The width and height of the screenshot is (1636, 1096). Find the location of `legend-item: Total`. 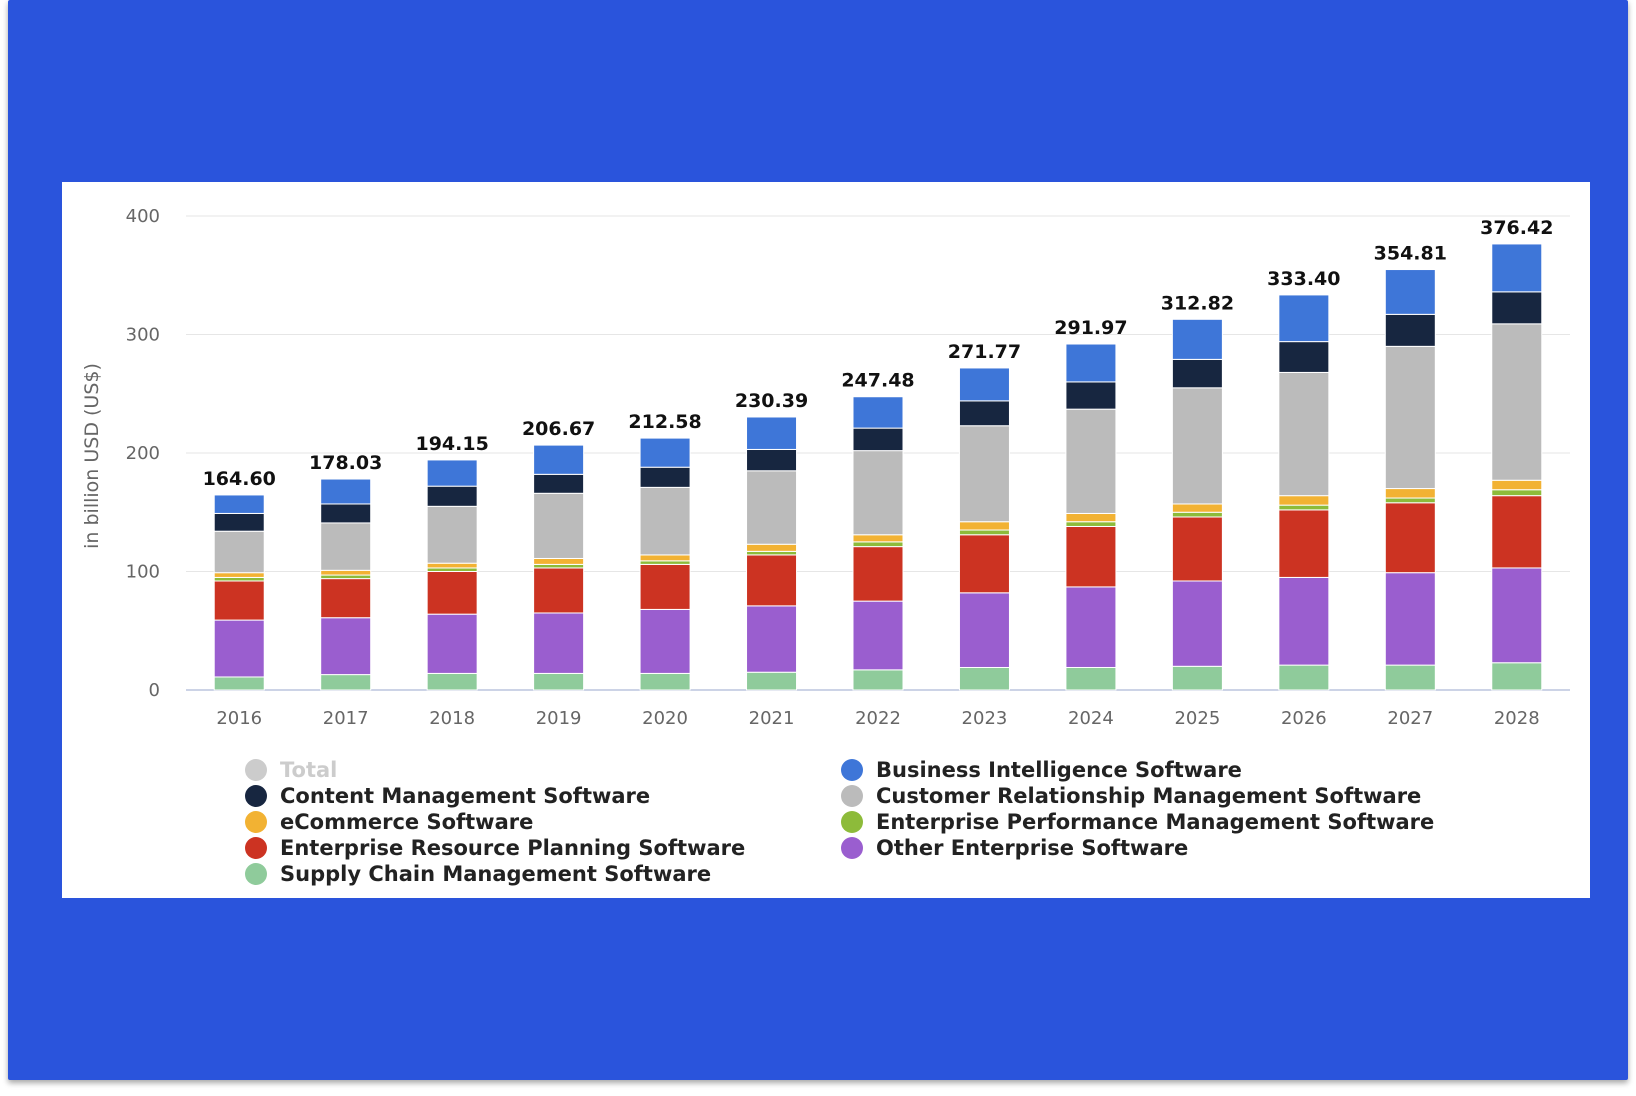

legend-item: Total is located at coordinates (291, 770).